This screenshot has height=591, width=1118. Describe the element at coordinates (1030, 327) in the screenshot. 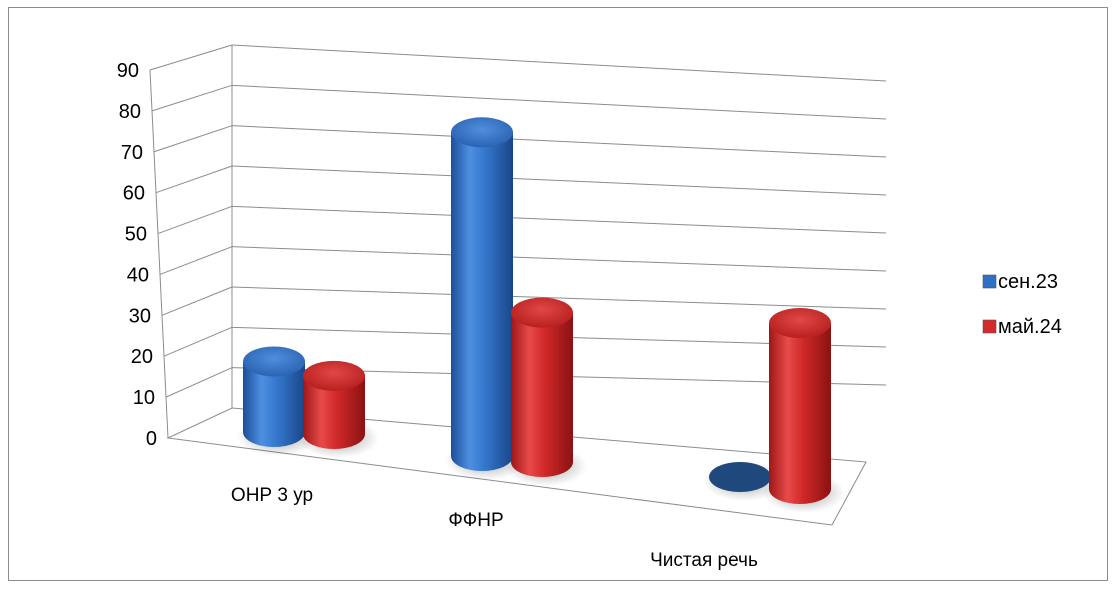

I see `legend-label: май.24` at that location.